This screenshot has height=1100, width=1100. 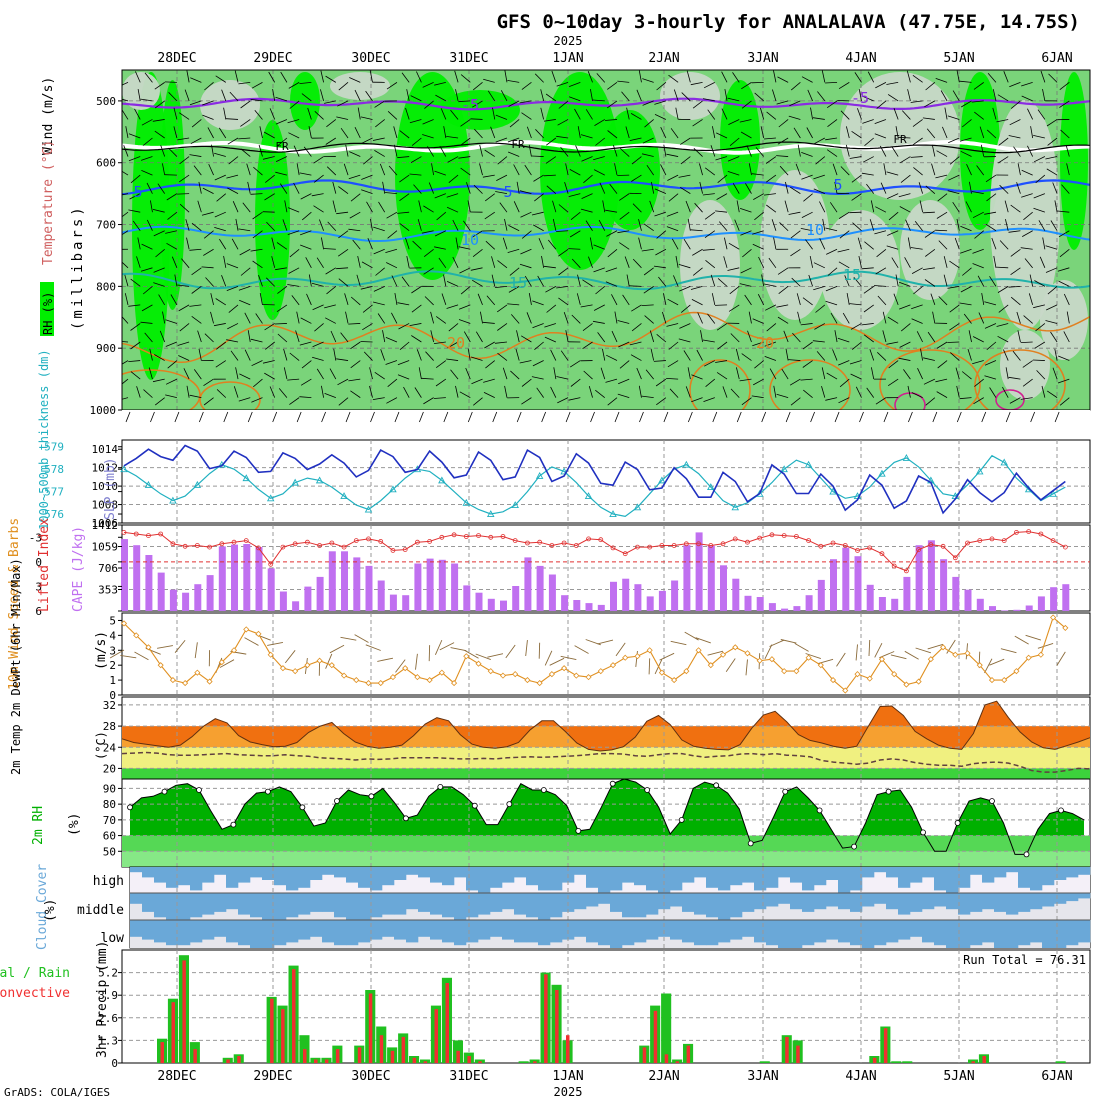 I want to click on bottom-date-label: 28DEC, so click(x=176, y=1076).